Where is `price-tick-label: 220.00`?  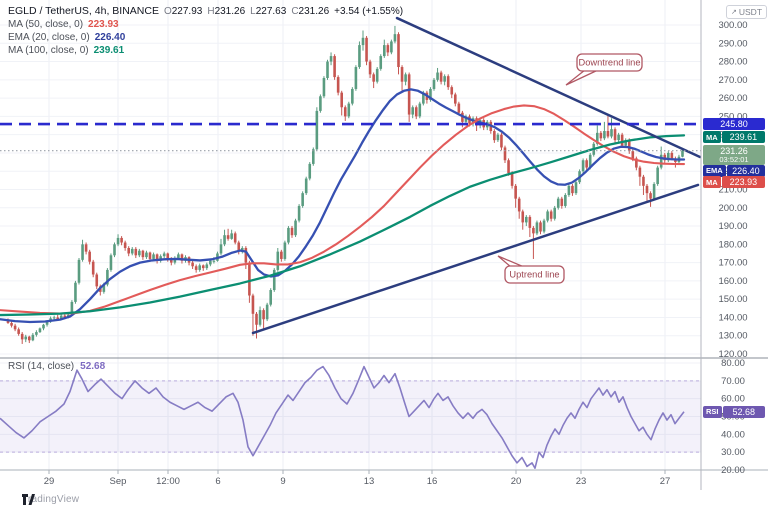
price-tick-label: 220.00 is located at coordinates (732, 171).